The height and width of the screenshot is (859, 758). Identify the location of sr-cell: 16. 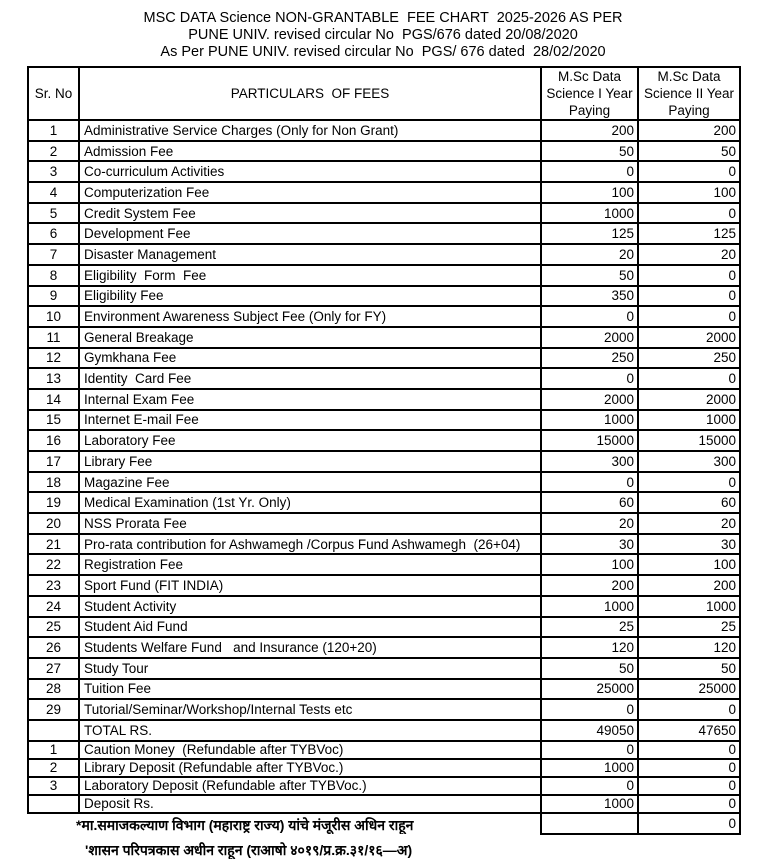
(53, 440).